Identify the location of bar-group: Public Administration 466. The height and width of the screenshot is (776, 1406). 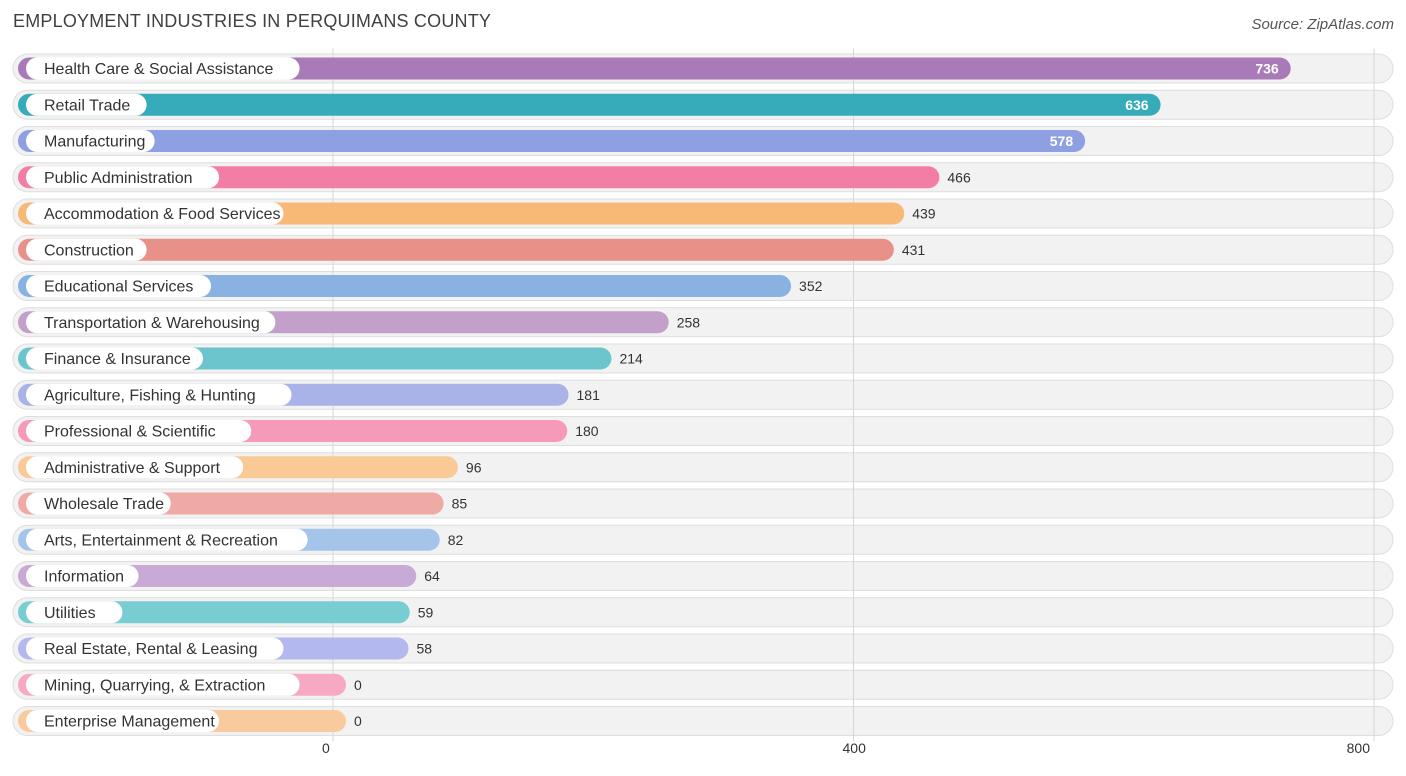
(494, 177).